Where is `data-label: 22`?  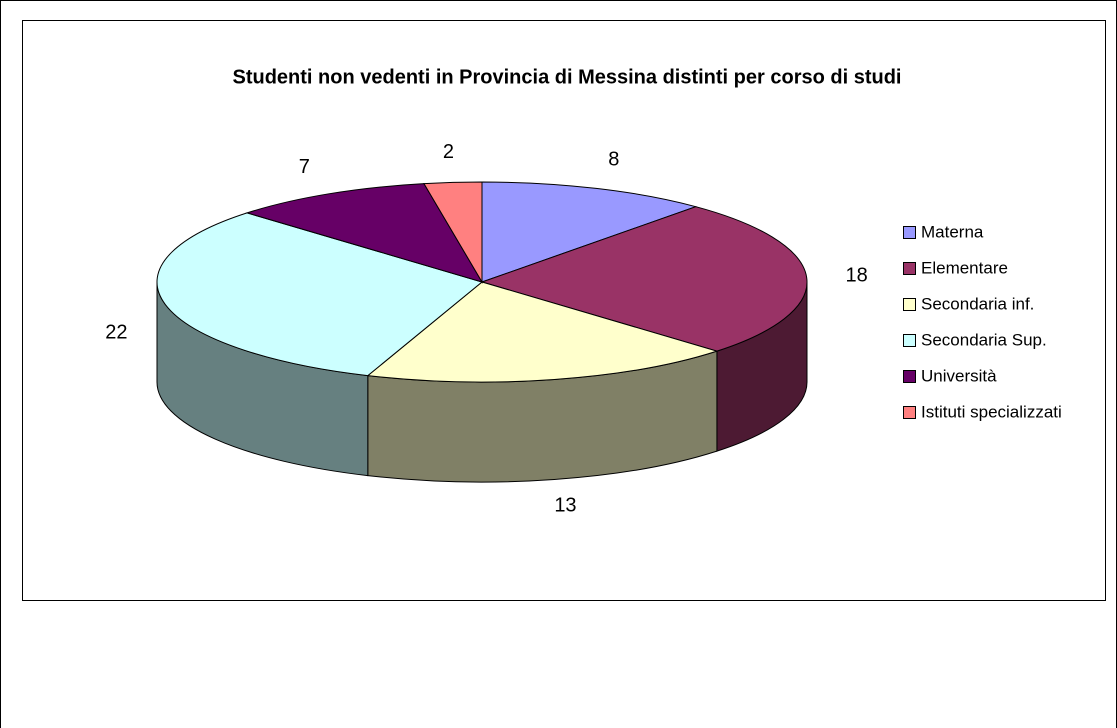 data-label: 22 is located at coordinates (116, 332).